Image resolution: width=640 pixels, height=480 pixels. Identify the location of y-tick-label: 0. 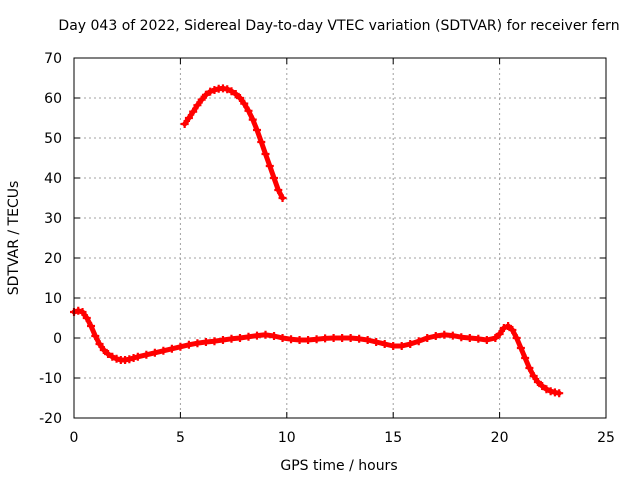
(57, 339).